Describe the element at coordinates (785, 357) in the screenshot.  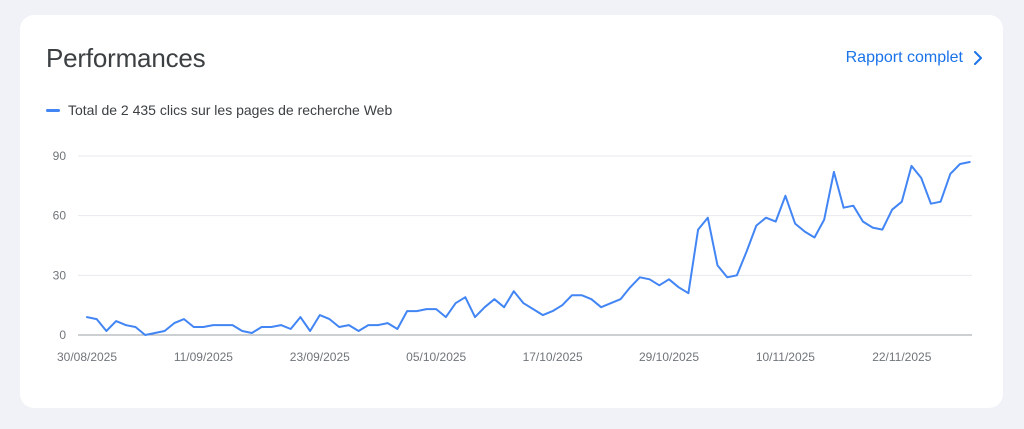
I see `x-tick-label: 10/11/2025` at that location.